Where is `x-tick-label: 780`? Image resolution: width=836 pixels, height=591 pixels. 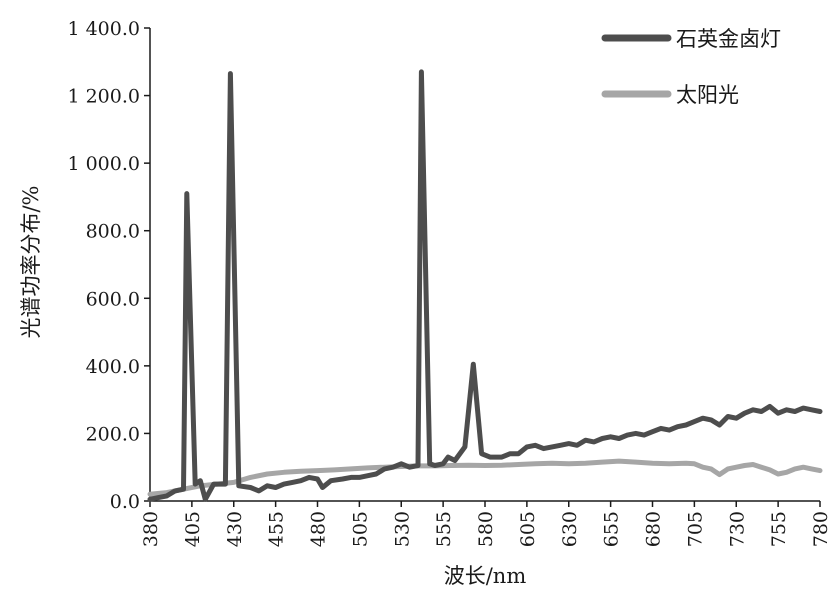
x-tick-label: 780 is located at coordinates (821, 529).